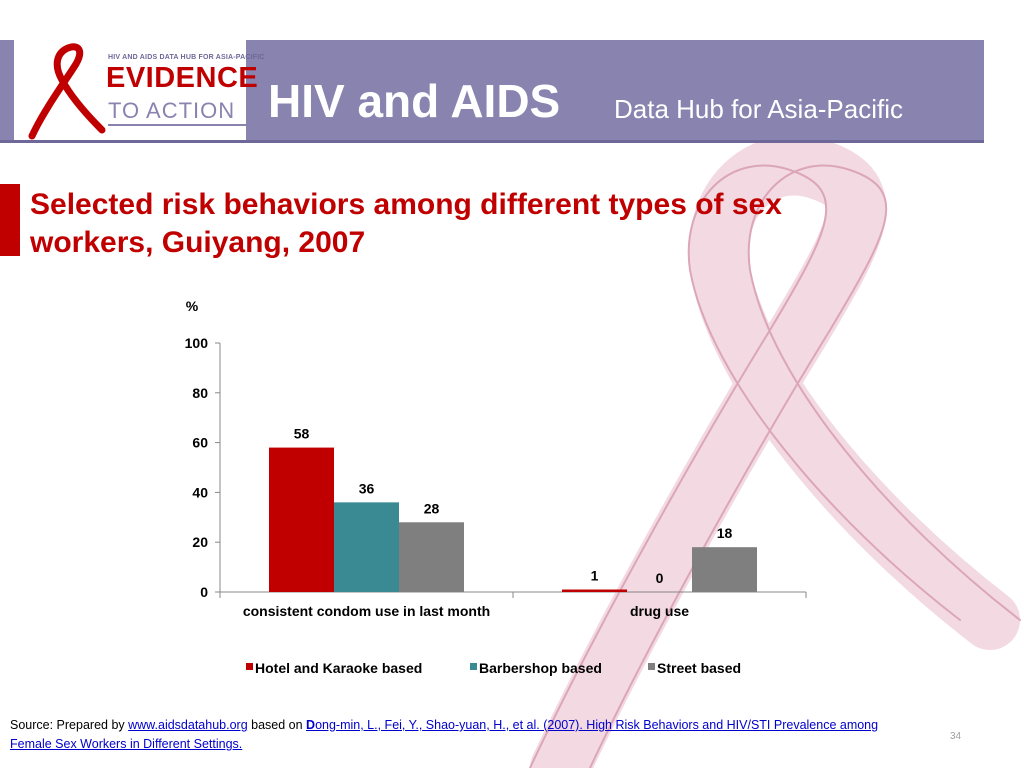 Image resolution: width=1024 pixels, height=768 pixels. Describe the element at coordinates (200, 393) in the screenshot. I see `y-tick-label: 80` at that location.